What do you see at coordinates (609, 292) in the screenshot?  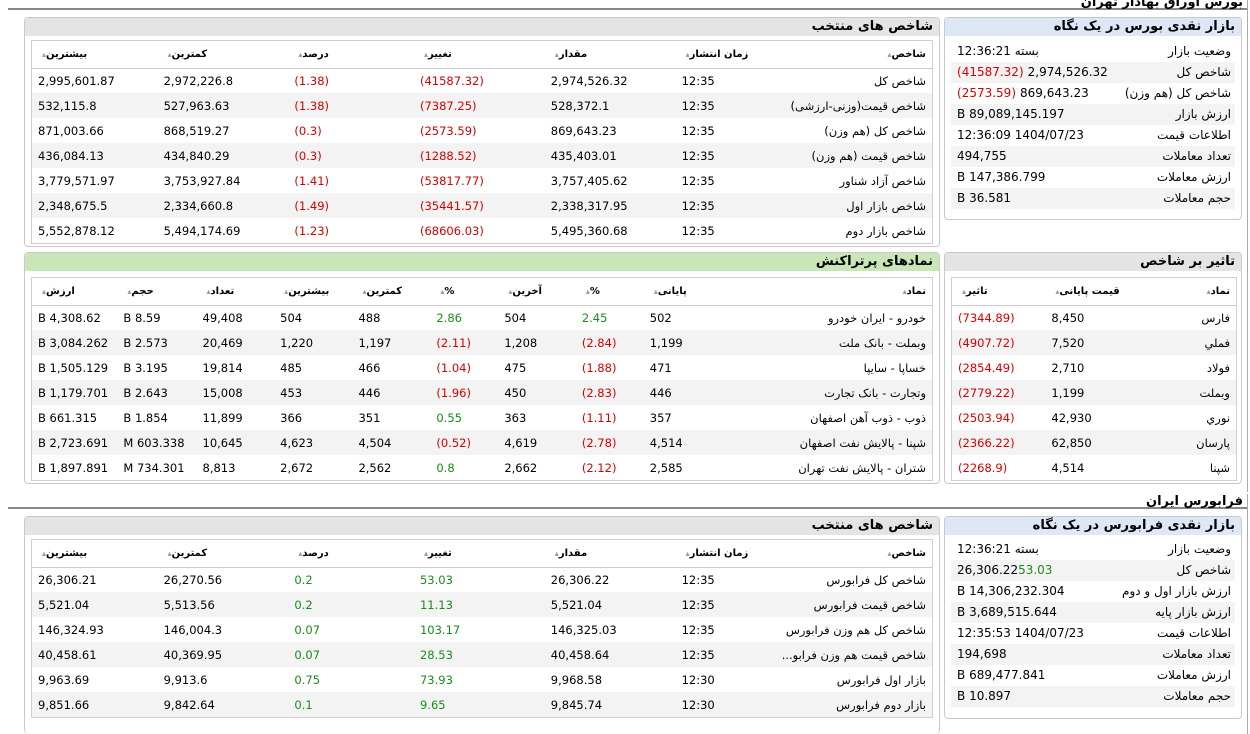 I see `column-header-2: %` at bounding box center [609, 292].